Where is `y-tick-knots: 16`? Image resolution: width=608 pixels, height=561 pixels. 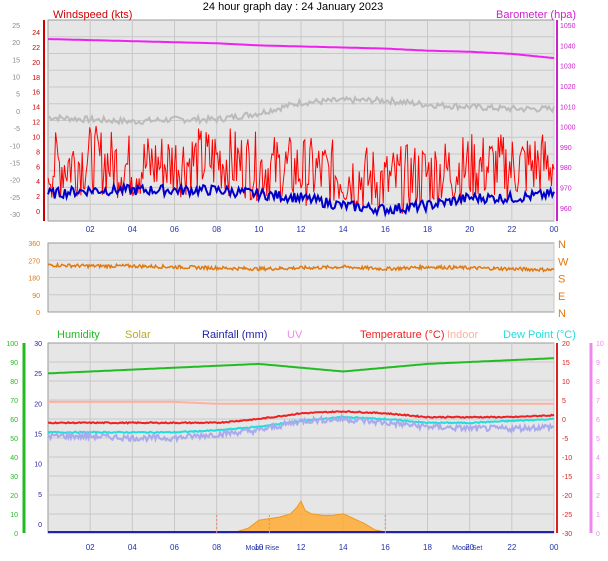 y-tick-knots: 16 is located at coordinates (36, 93).